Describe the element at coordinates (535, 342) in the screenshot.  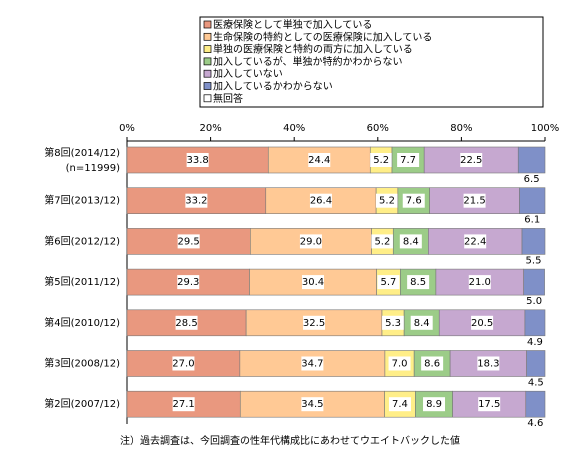
I see `value-label: 4.9` at that location.